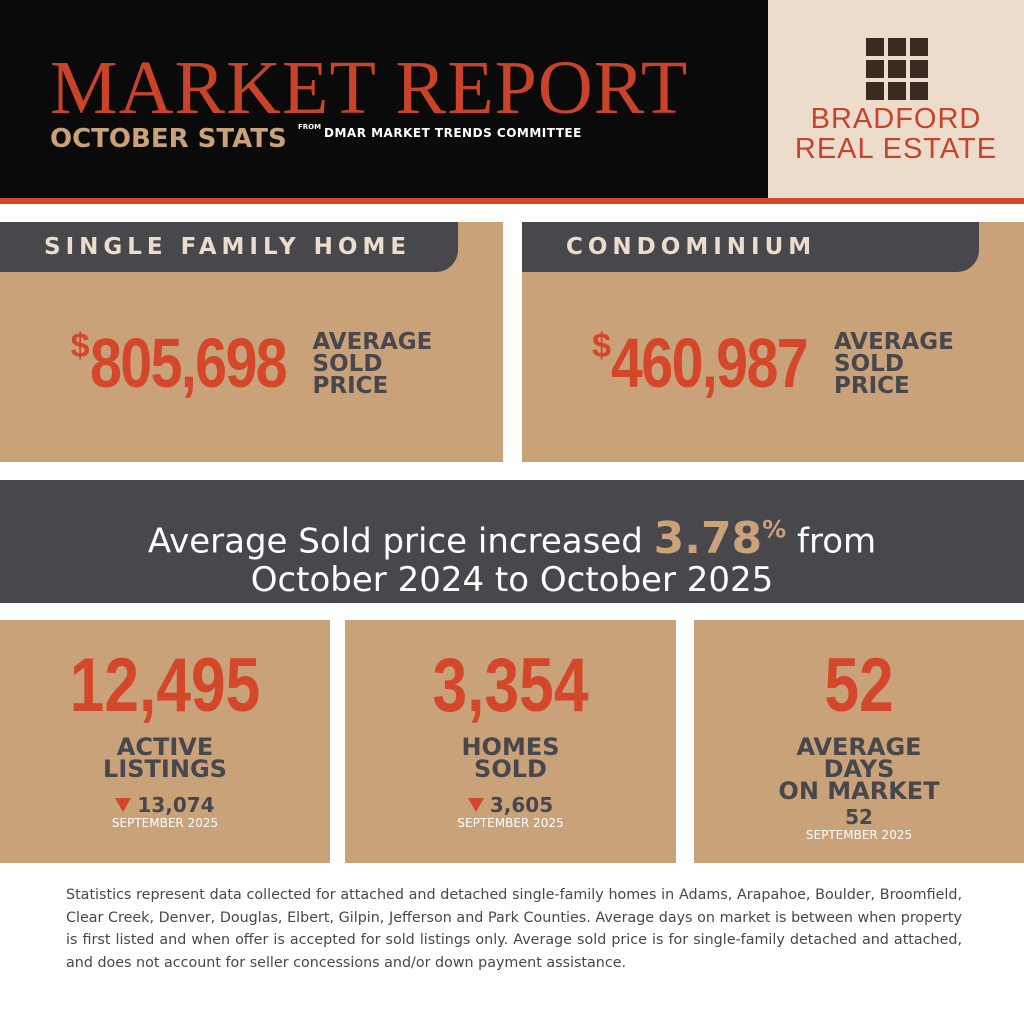  Describe the element at coordinates (750, 247) in the screenshot. I see `card-heading: CONDOMINIUM` at that location.